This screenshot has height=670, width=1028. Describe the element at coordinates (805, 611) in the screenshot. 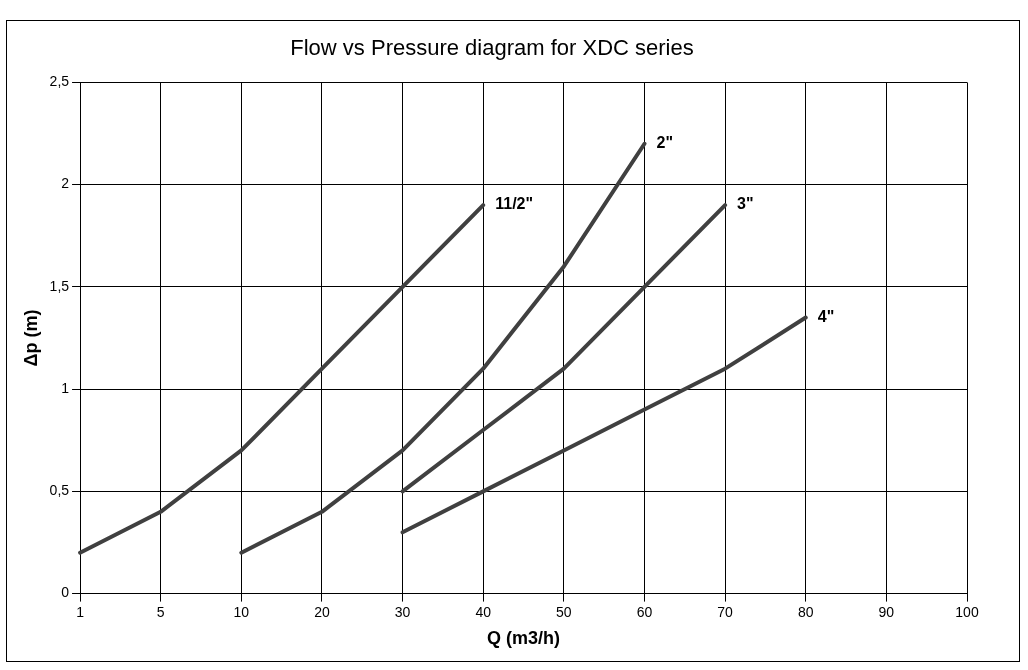

I see `x-tick-label: 80` at that location.